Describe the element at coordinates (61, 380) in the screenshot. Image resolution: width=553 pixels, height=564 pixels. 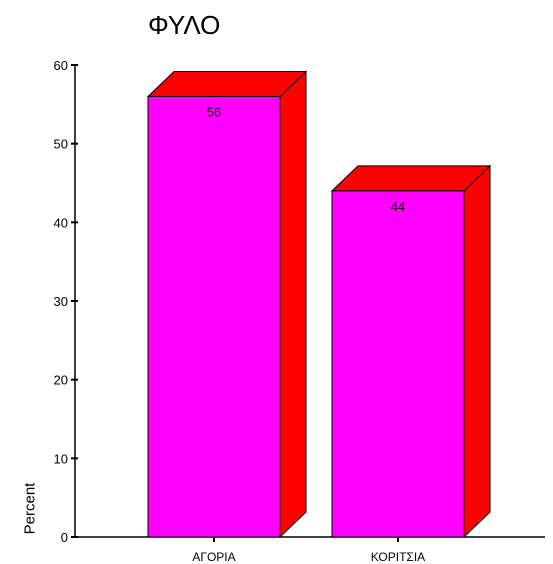
I see `y-tick-label: 20` at that location.